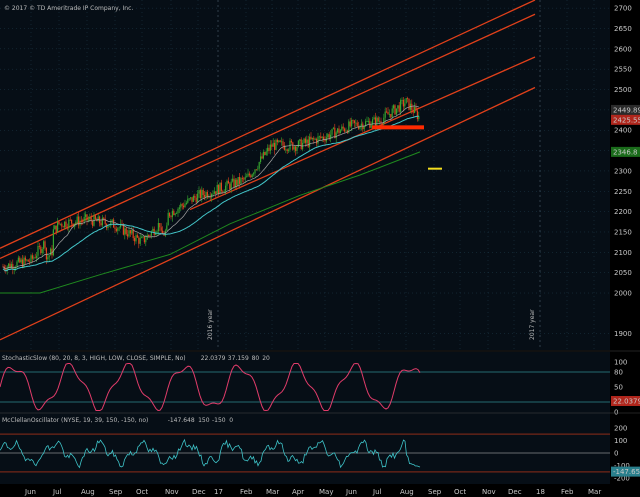 Image resolution: width=640 pixels, height=497 pixels. I want to click on mcc-legend-item: -147.648, so click(181, 420).